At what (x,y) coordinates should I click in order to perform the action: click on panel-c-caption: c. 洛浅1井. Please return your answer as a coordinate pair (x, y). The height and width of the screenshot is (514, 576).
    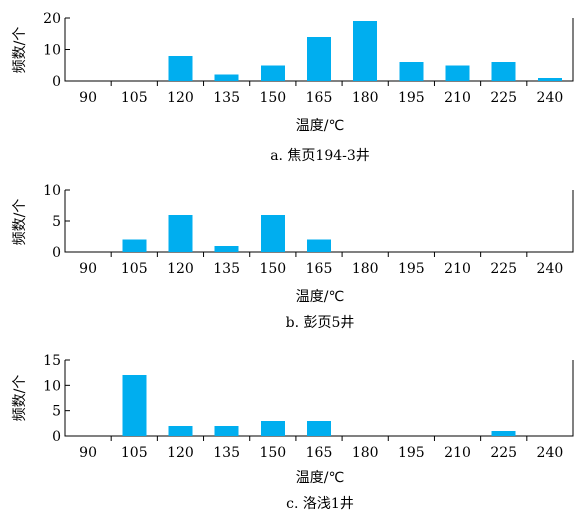
    Looking at the image, I should click on (320, 504).